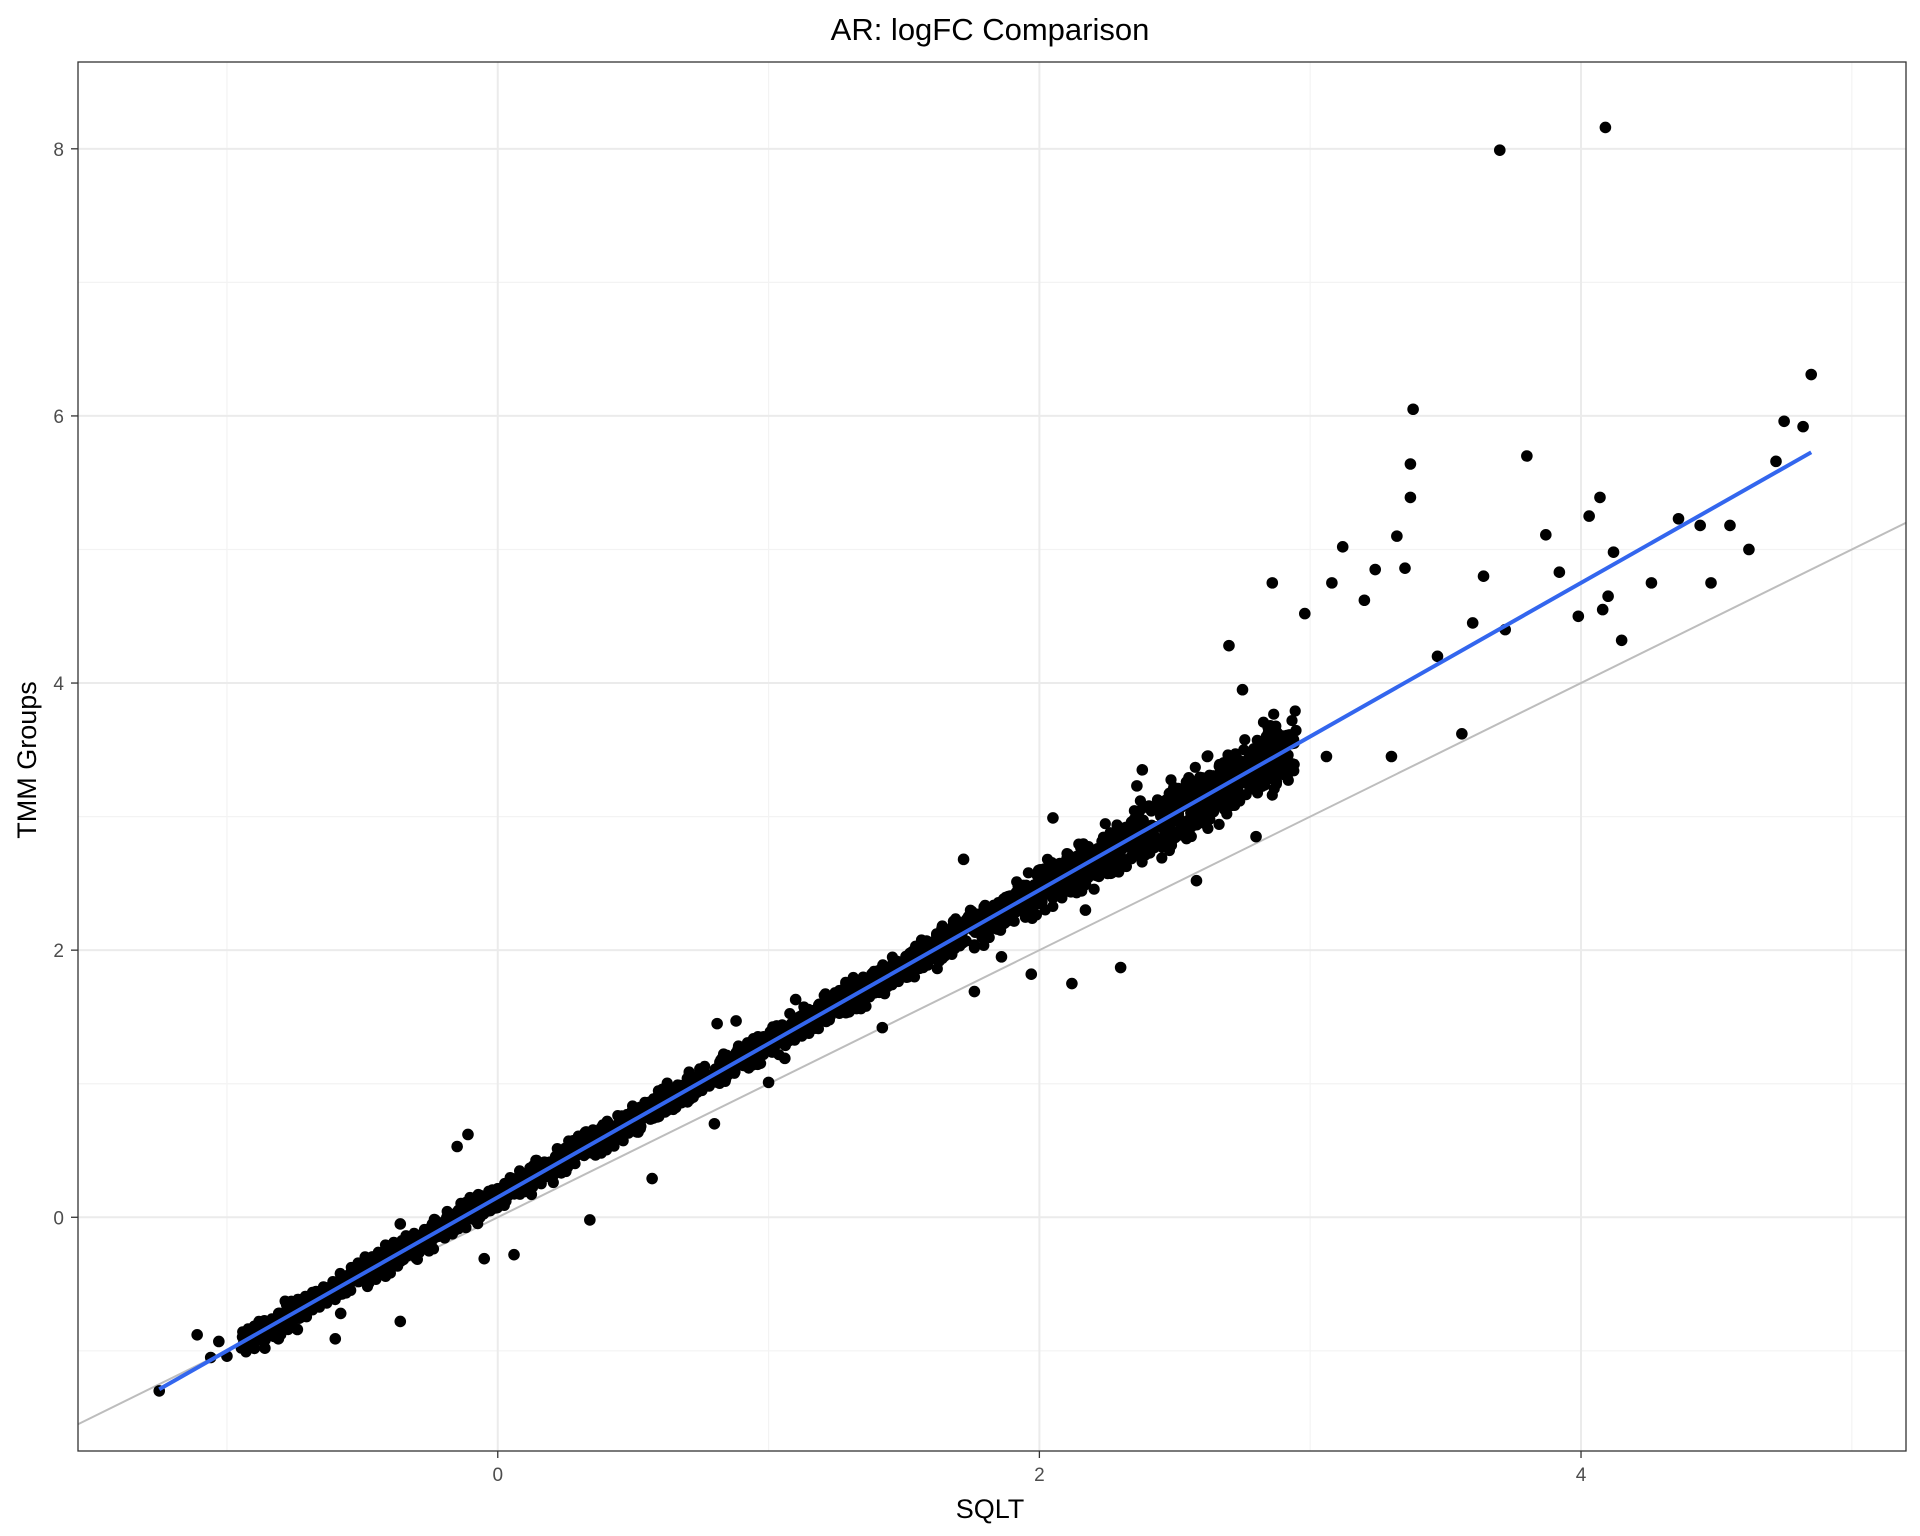  I want to click on x-axis-title: SQLT, so click(990, 1509).